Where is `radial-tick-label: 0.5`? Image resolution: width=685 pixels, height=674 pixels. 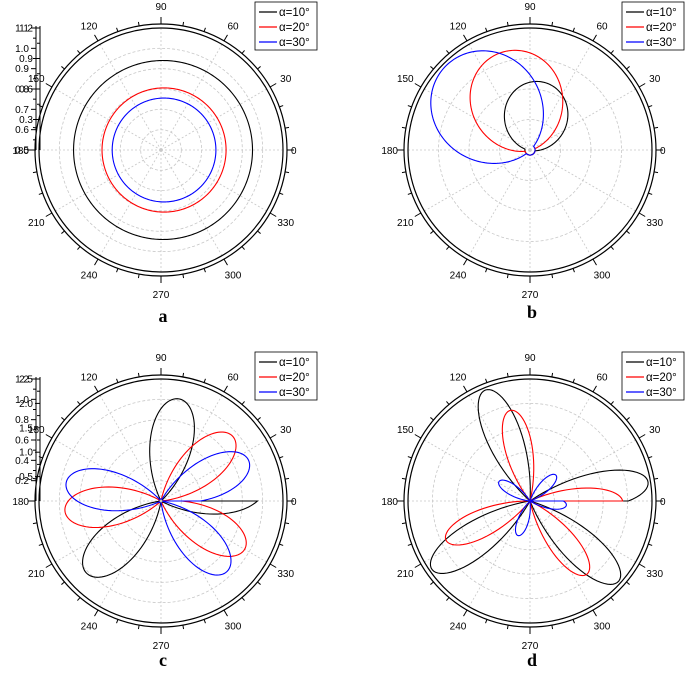
radial-tick-label: 0.5 is located at coordinates (26, 477).